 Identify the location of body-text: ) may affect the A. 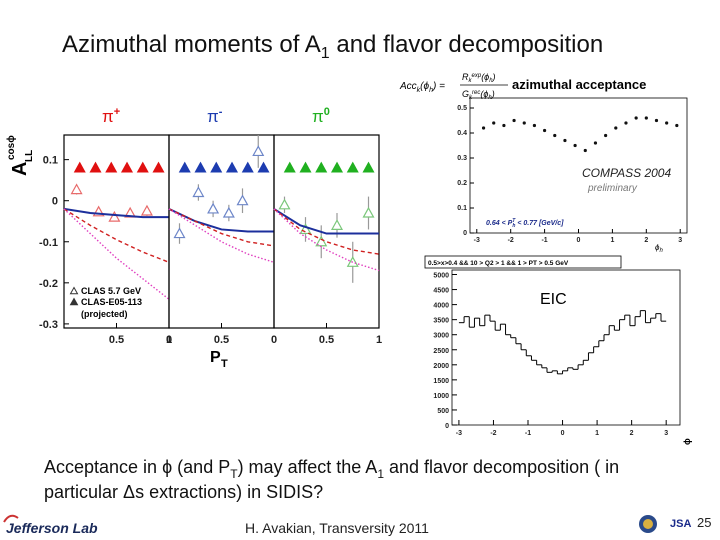
(308, 467).